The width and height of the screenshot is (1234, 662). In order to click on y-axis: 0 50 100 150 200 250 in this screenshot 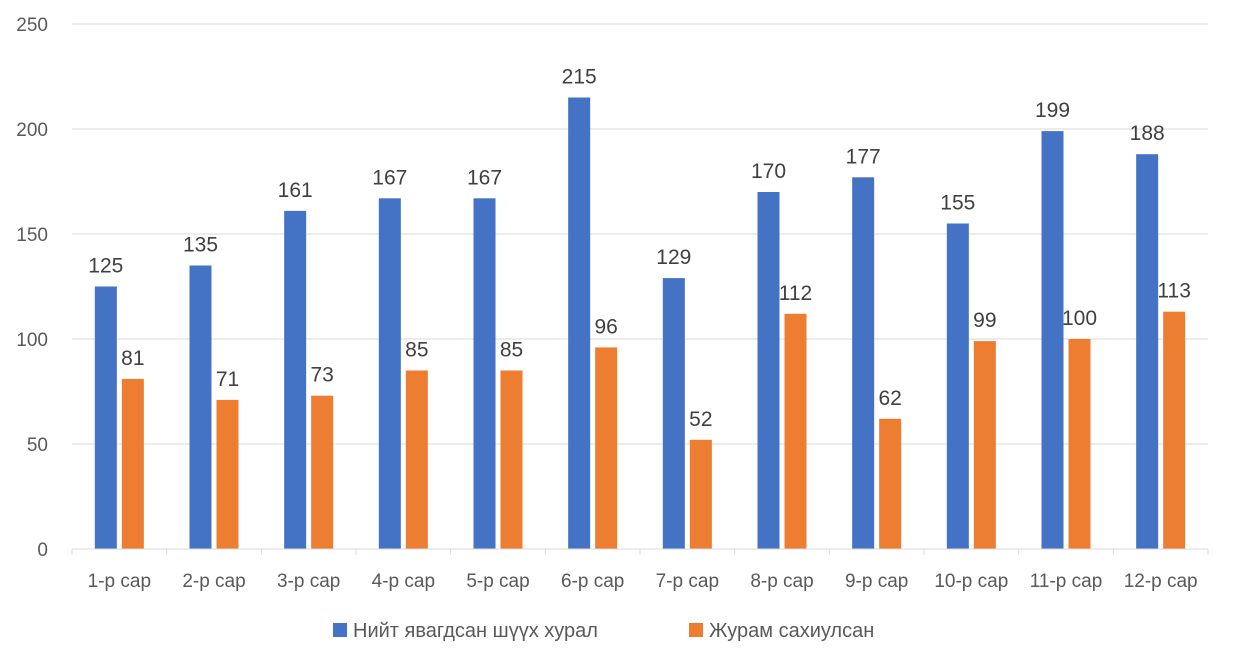, I will do `click(32, 288)`.